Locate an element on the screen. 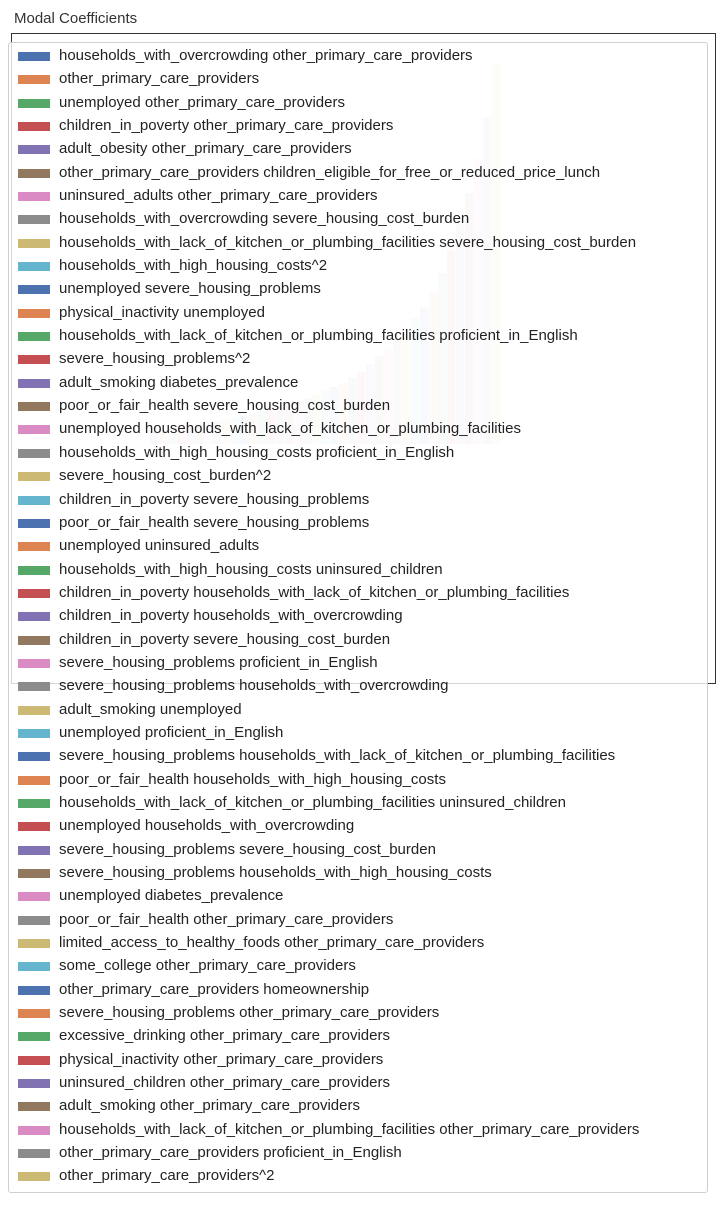 The image size is (722, 1206). legend-label: unemployed uninsured_adults is located at coordinates (159, 546).